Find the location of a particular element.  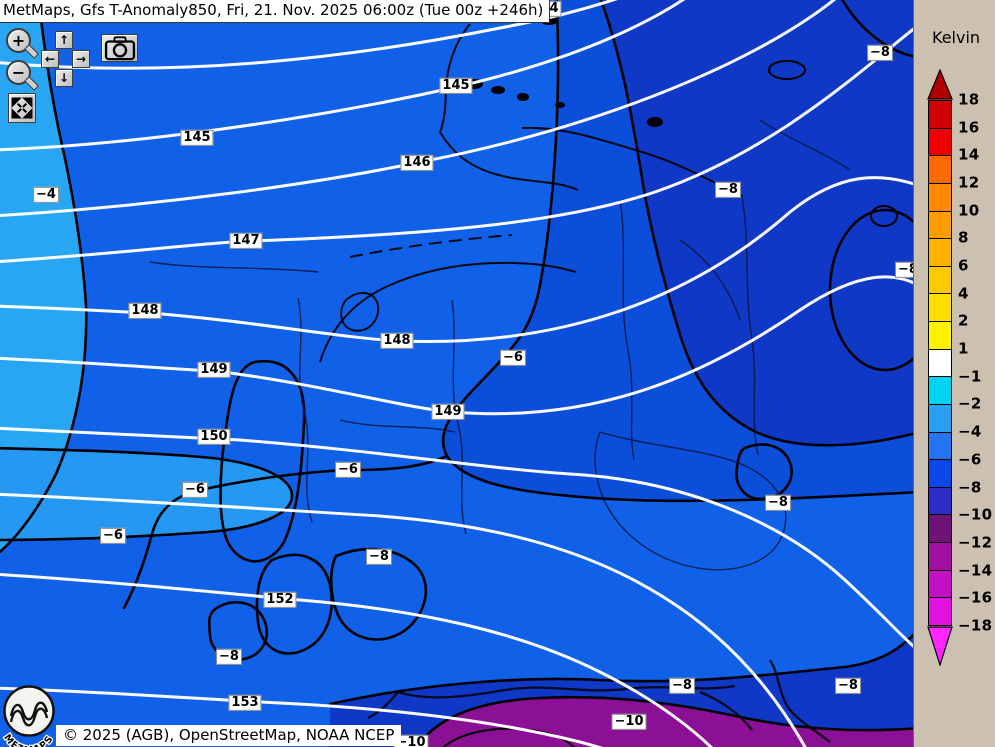

arrow-left-icon: ← is located at coordinates (50, 59).